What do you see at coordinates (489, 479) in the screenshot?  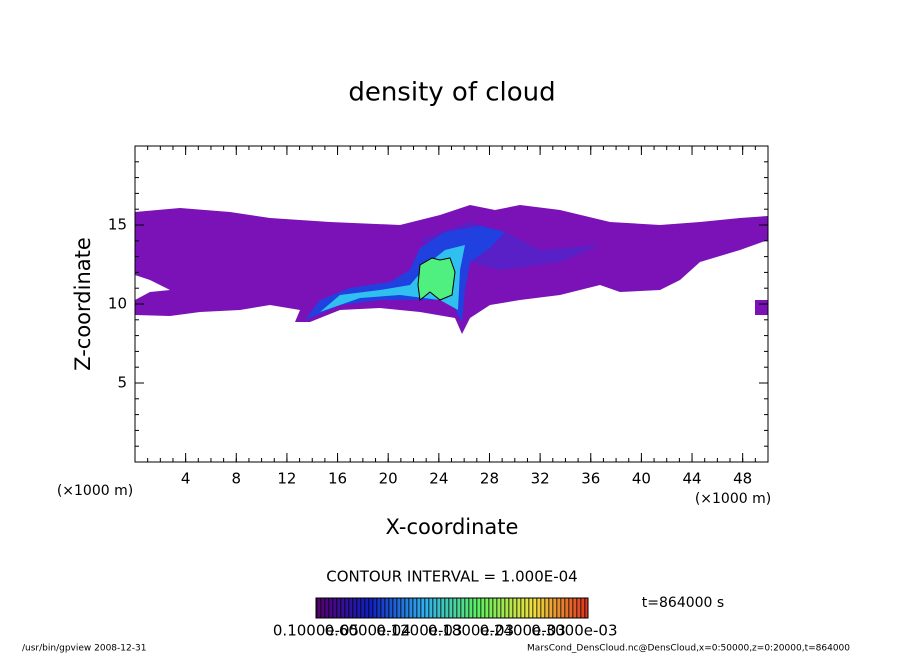 I see `x-tick-label: 28` at bounding box center [489, 479].